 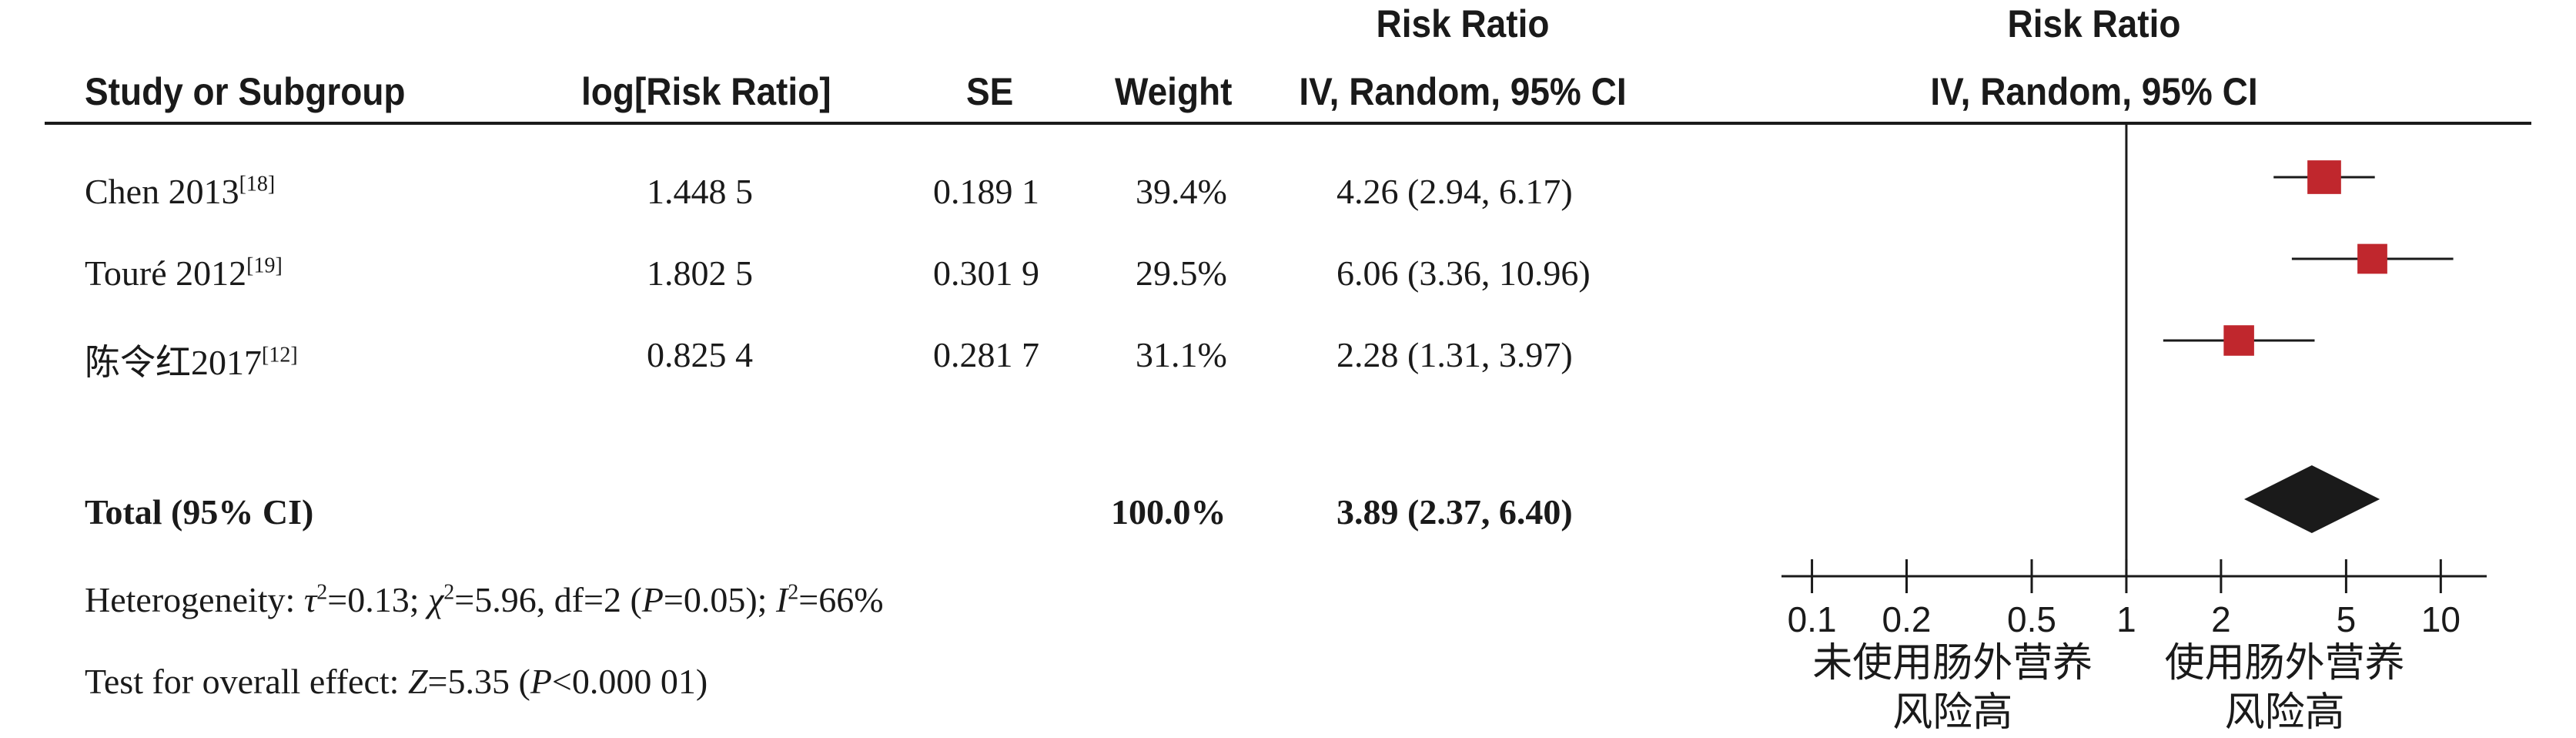 I want to click on study-logrr: 1.448 5, so click(x=700, y=191).